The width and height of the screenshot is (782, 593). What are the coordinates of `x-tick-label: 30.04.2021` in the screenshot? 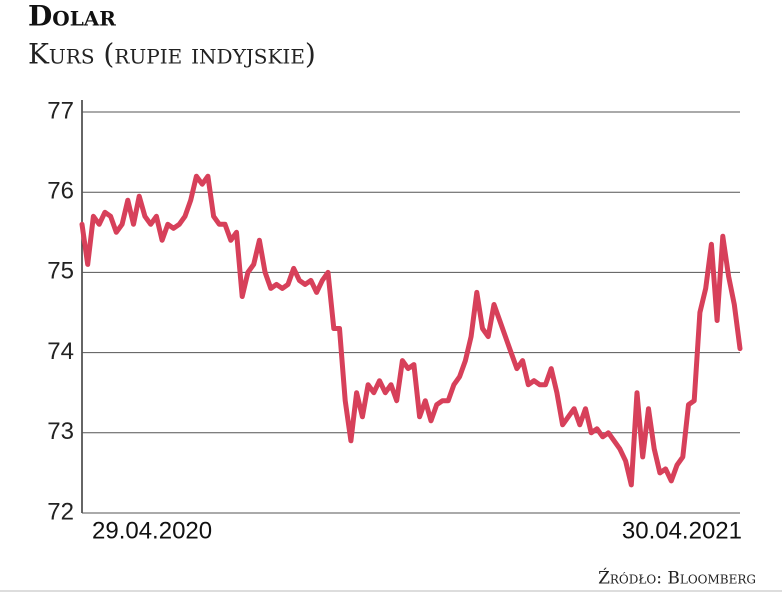 It's located at (682, 530).